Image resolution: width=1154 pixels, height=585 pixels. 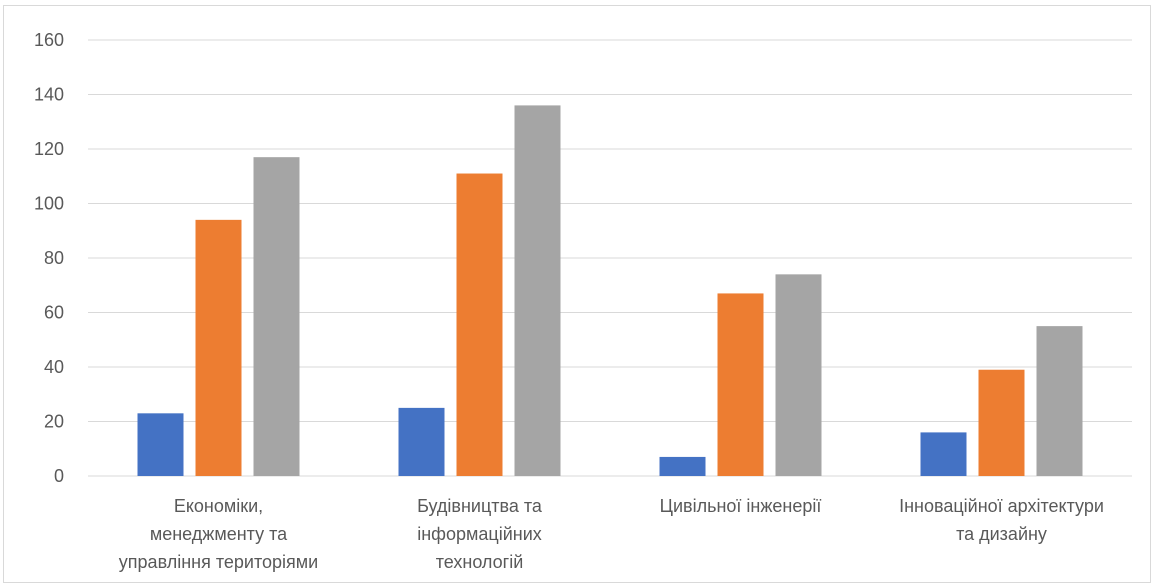 I want to click on y-tick-label: 60, so click(x=54, y=313).